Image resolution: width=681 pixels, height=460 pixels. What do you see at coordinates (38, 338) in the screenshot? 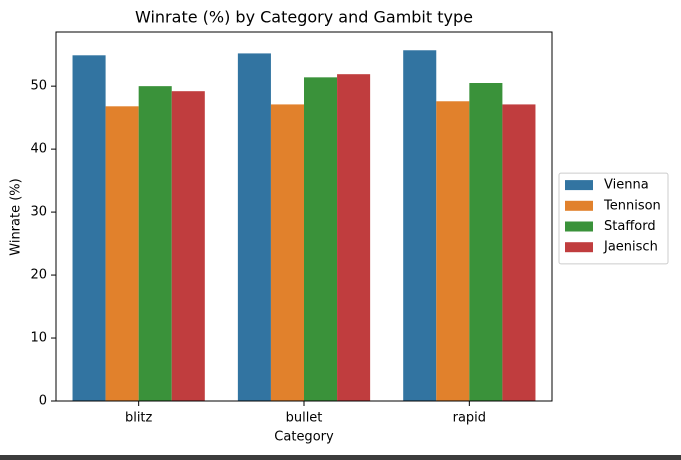
I see `y-tick-label: 10` at bounding box center [38, 338].